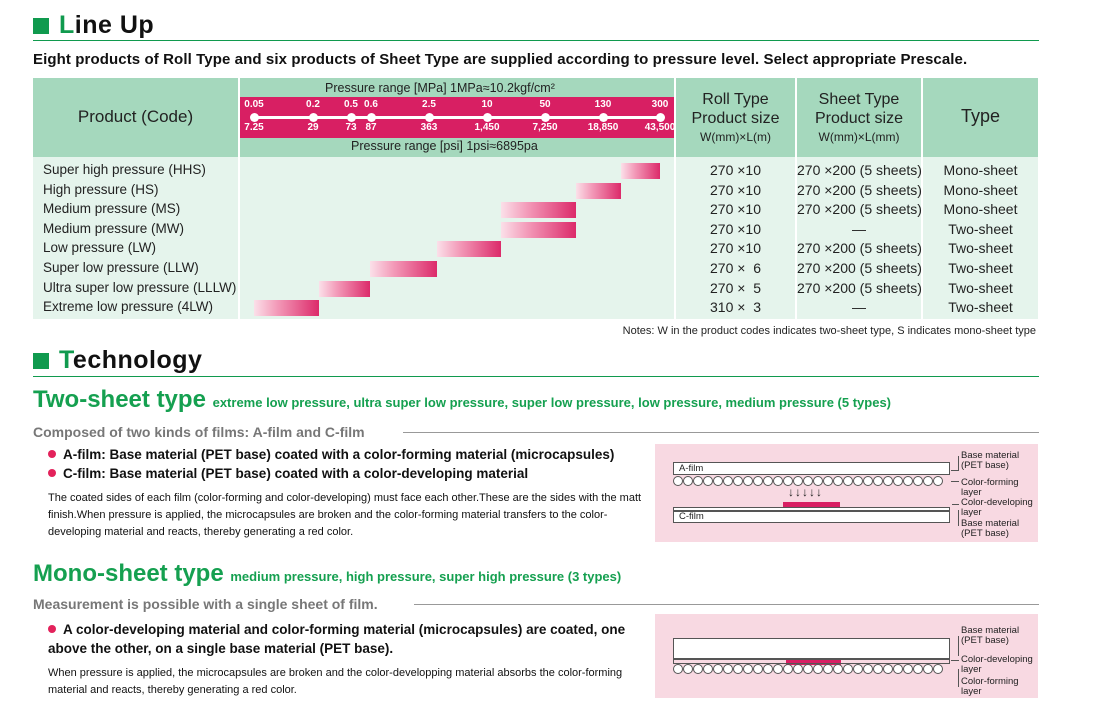 The image size is (1109, 723). I want to click on lineup-heading: Line Up, so click(93, 25).